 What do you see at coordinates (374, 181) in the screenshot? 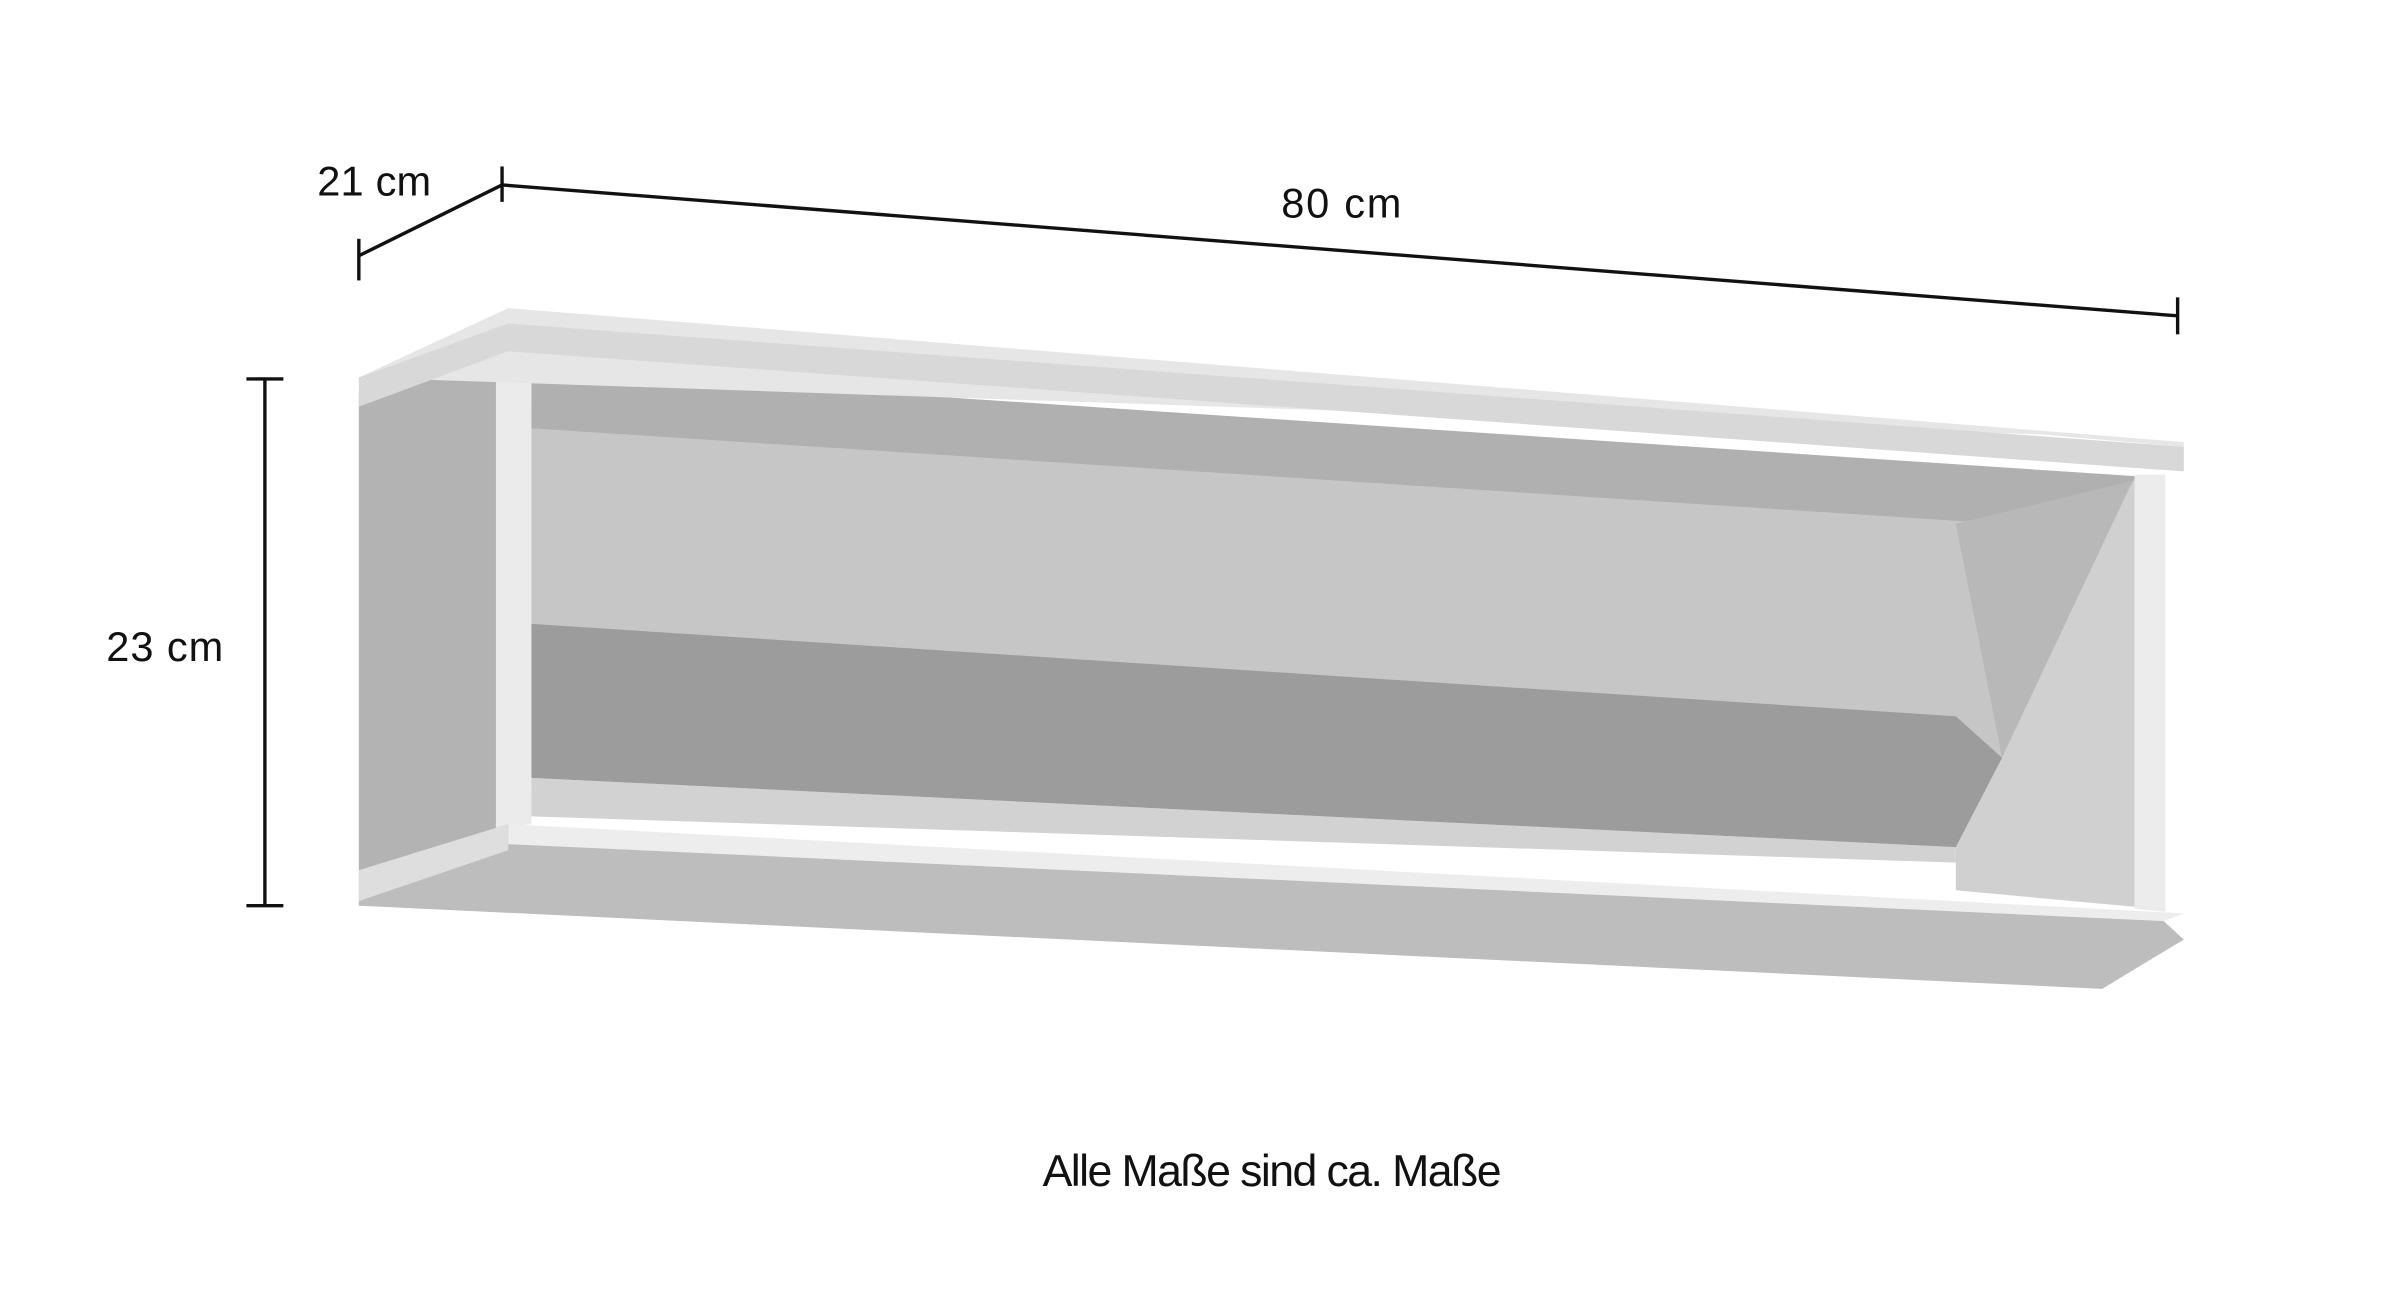
I see `depth-label: 21 cm` at bounding box center [374, 181].